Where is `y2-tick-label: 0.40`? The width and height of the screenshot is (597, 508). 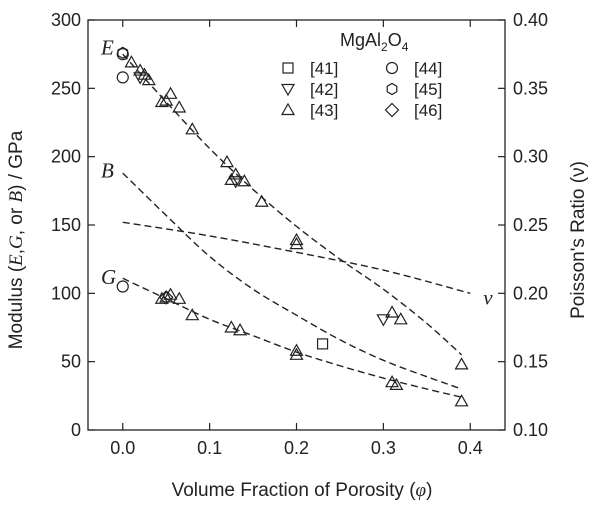 y2-tick-label: 0.40 is located at coordinates (530, 20).